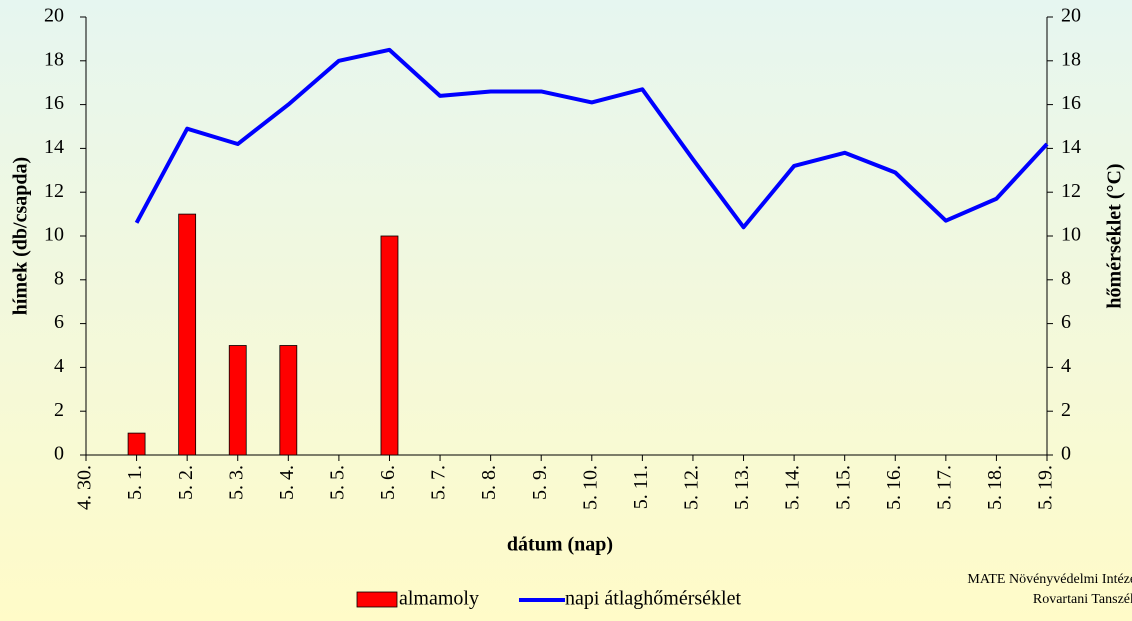 Image resolution: width=1132 pixels, height=621 pixels. What do you see at coordinates (1071, 103) in the screenshot?
I see `y2-tick-label: 16` at bounding box center [1071, 103].